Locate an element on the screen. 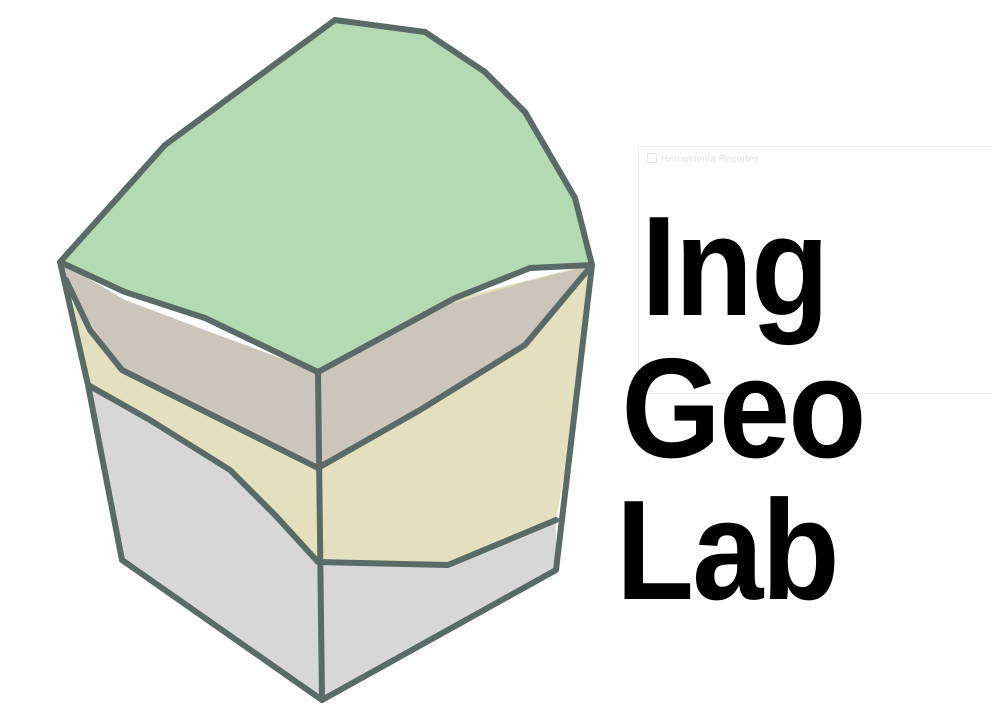 The image size is (992, 727). top-face-edge is located at coordinates (326, 317).